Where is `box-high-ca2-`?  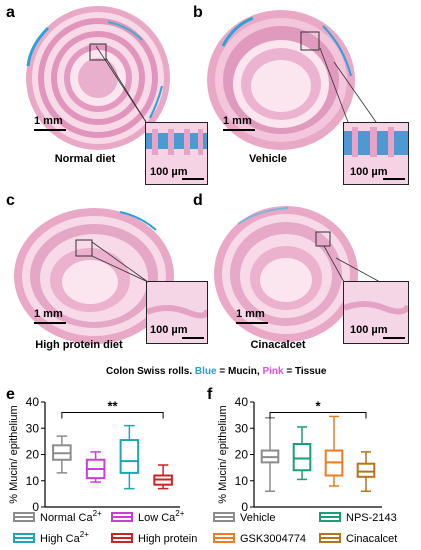
box-high-ca2- is located at coordinates (129, 457).